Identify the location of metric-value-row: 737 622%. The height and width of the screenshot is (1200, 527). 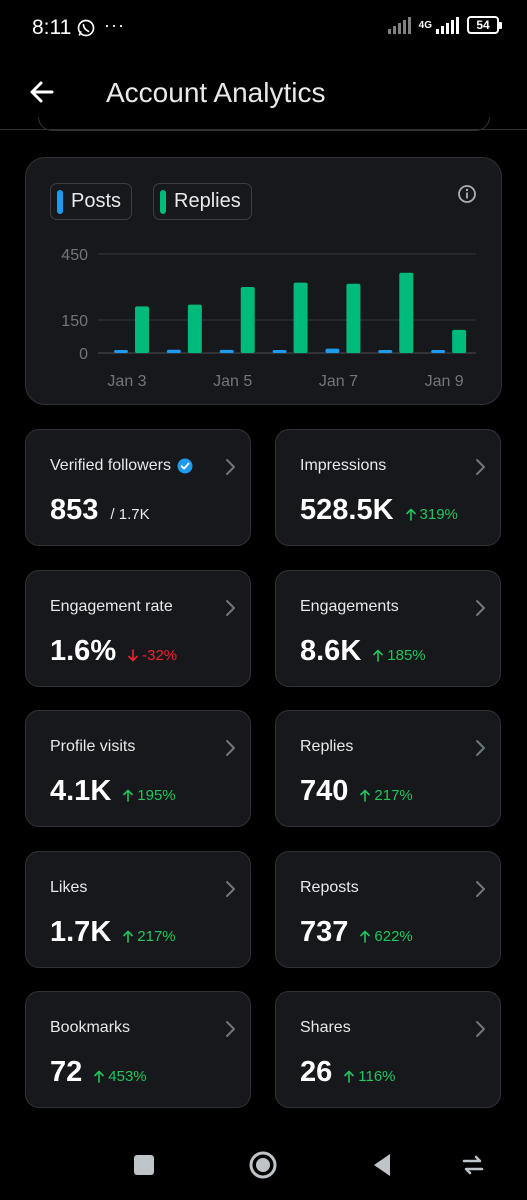
(356, 932).